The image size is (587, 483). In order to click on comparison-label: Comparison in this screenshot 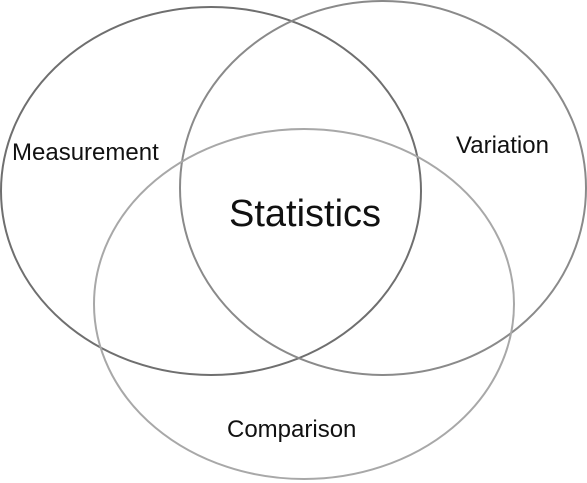, I will do `click(291, 429)`.